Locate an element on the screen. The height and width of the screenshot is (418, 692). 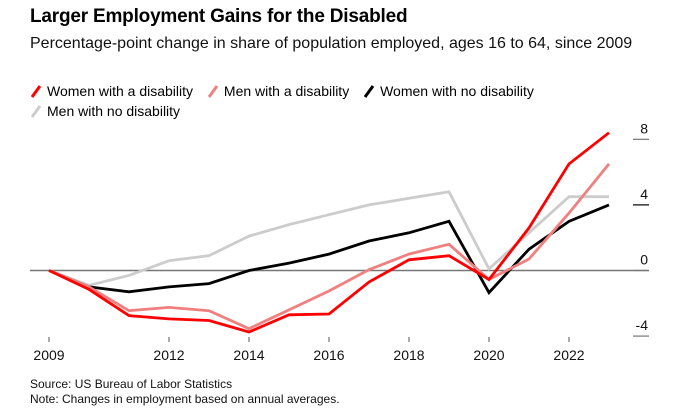
legend-label: Men with no disability is located at coordinates (114, 111).